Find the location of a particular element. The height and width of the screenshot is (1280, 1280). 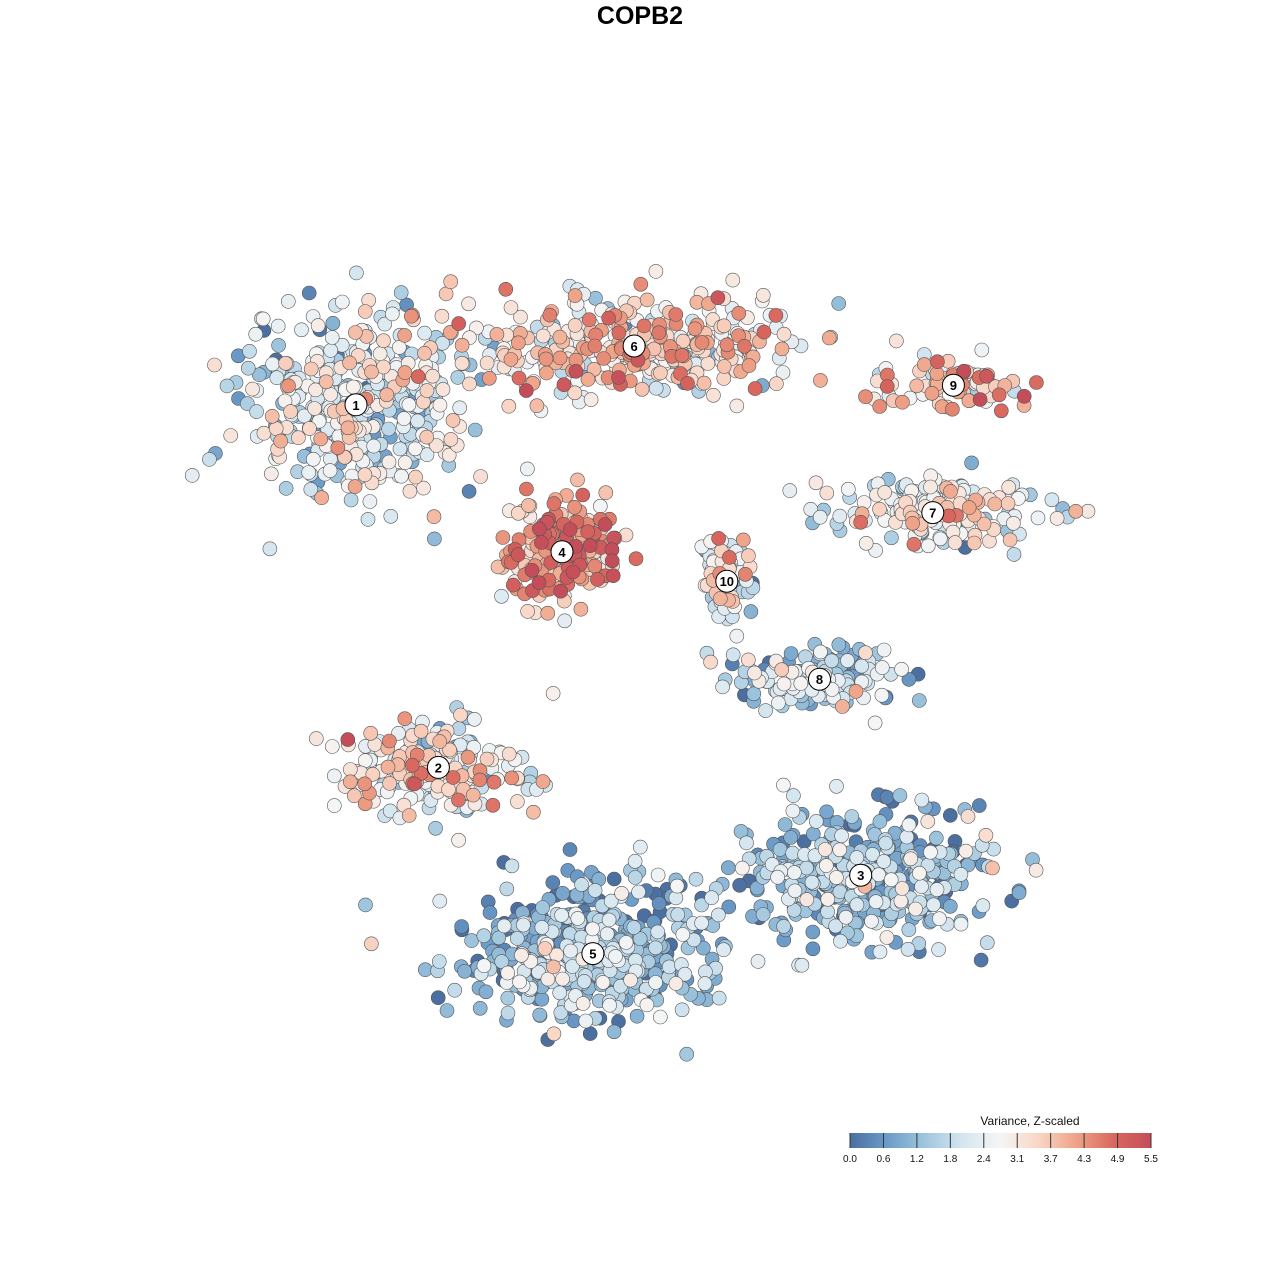

cluster-label-text: 4 is located at coordinates (562, 552).